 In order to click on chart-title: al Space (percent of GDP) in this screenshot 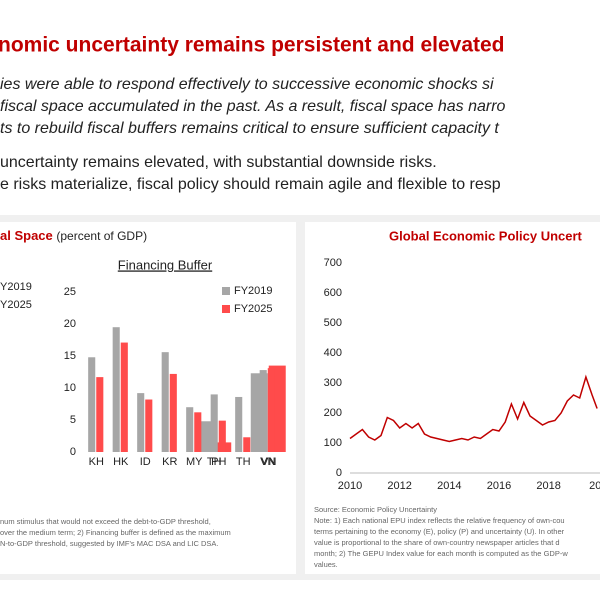, I will do `click(73, 235)`.